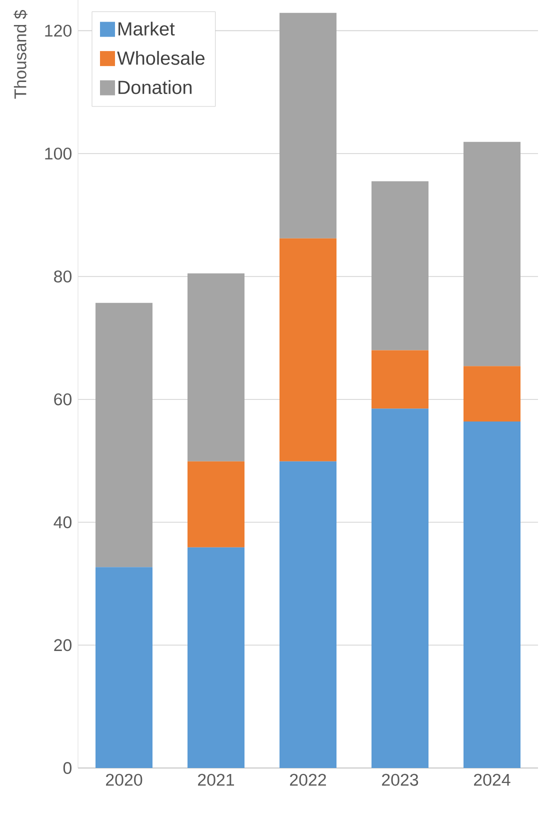 The height and width of the screenshot is (820, 546). What do you see at coordinates (63, 522) in the screenshot?
I see `y-tick-label: 40` at bounding box center [63, 522].